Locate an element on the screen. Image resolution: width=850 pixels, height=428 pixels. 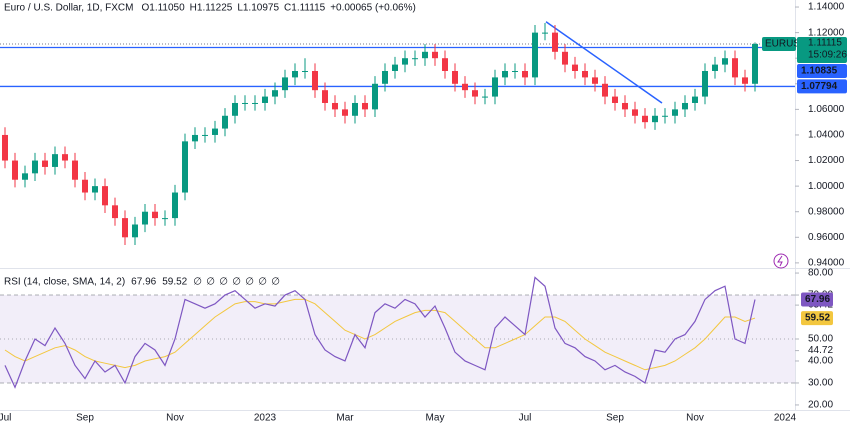
x-tick-label: 2023 is located at coordinates (265, 418).